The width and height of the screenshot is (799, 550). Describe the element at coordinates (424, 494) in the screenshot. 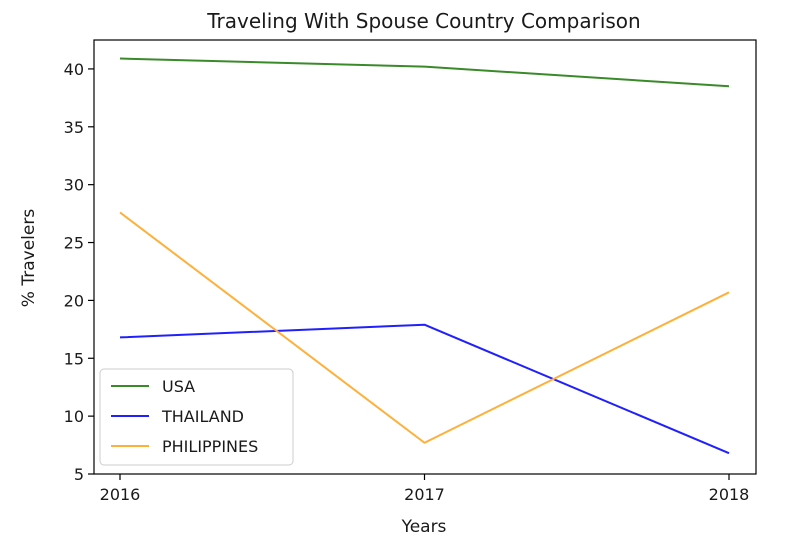

I see `x-tick-label: 2017` at that location.